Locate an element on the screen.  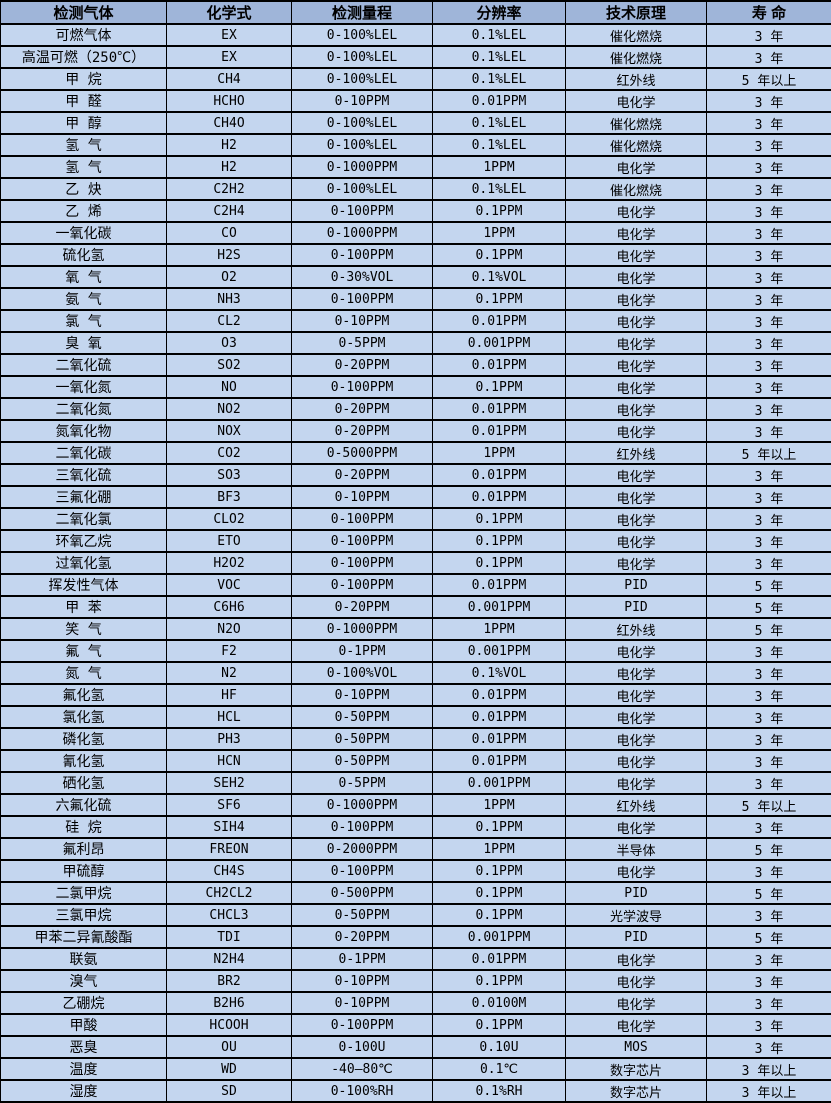
cell-gas: 氯化氢 is located at coordinates (84, 717).